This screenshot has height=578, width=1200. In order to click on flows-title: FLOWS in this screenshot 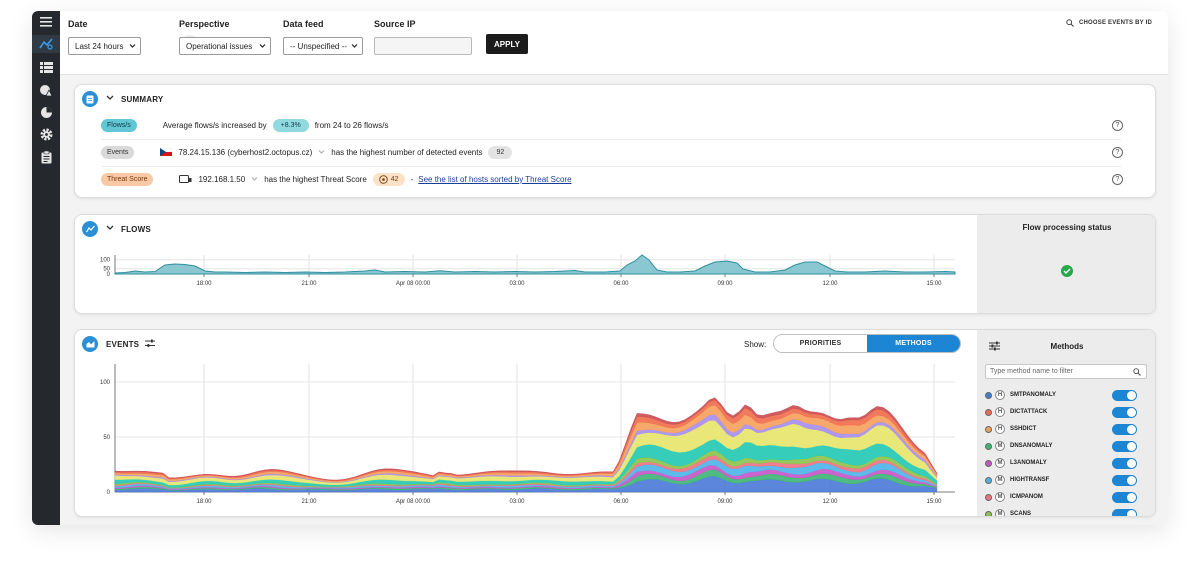, I will do `click(136, 229)`.